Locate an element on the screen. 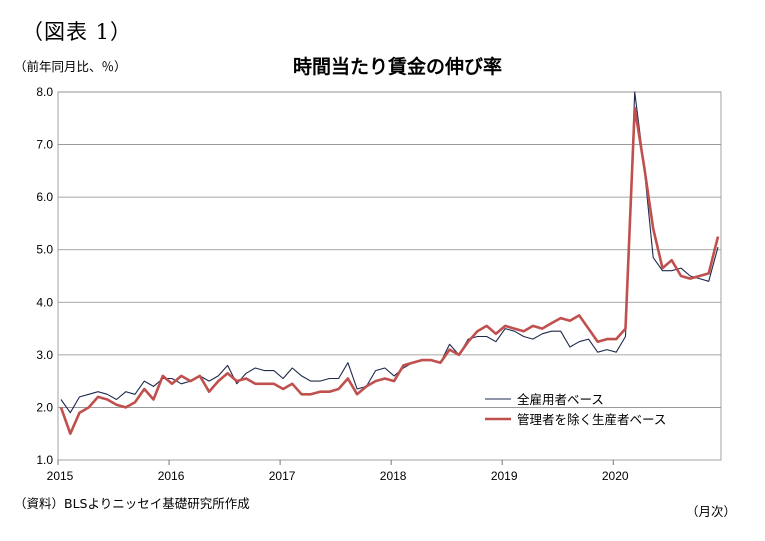 This screenshot has width=765, height=541. source-label: （資料）BLSよりニッセイ基礎研究所作成 is located at coordinates (132, 503).